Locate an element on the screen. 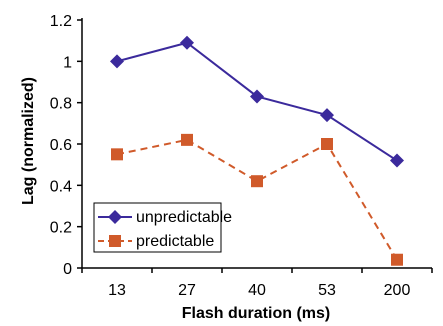  x-tick-label: 200 is located at coordinates (397, 290).